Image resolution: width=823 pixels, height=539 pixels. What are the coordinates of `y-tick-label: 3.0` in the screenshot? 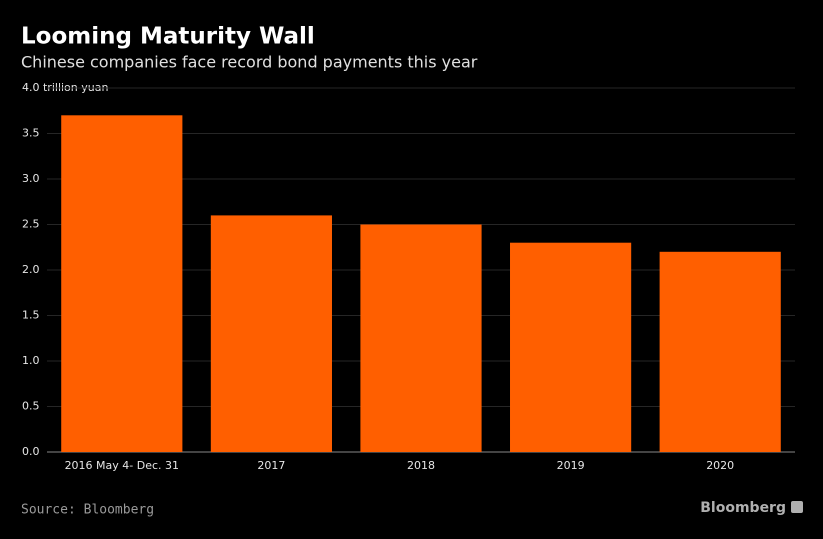 It's located at (31, 178).